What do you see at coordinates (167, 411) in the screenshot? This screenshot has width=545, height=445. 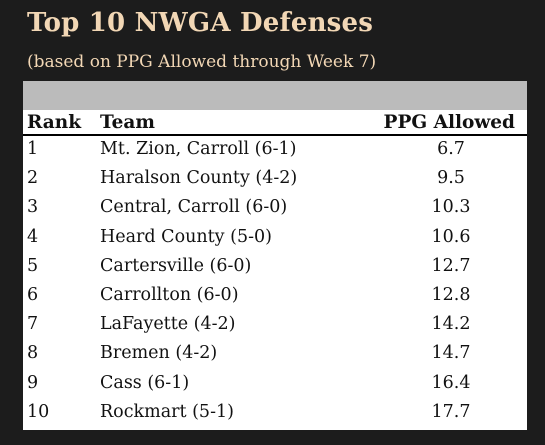 I see `team-cell: Rockmart (5-1)` at bounding box center [167, 411].